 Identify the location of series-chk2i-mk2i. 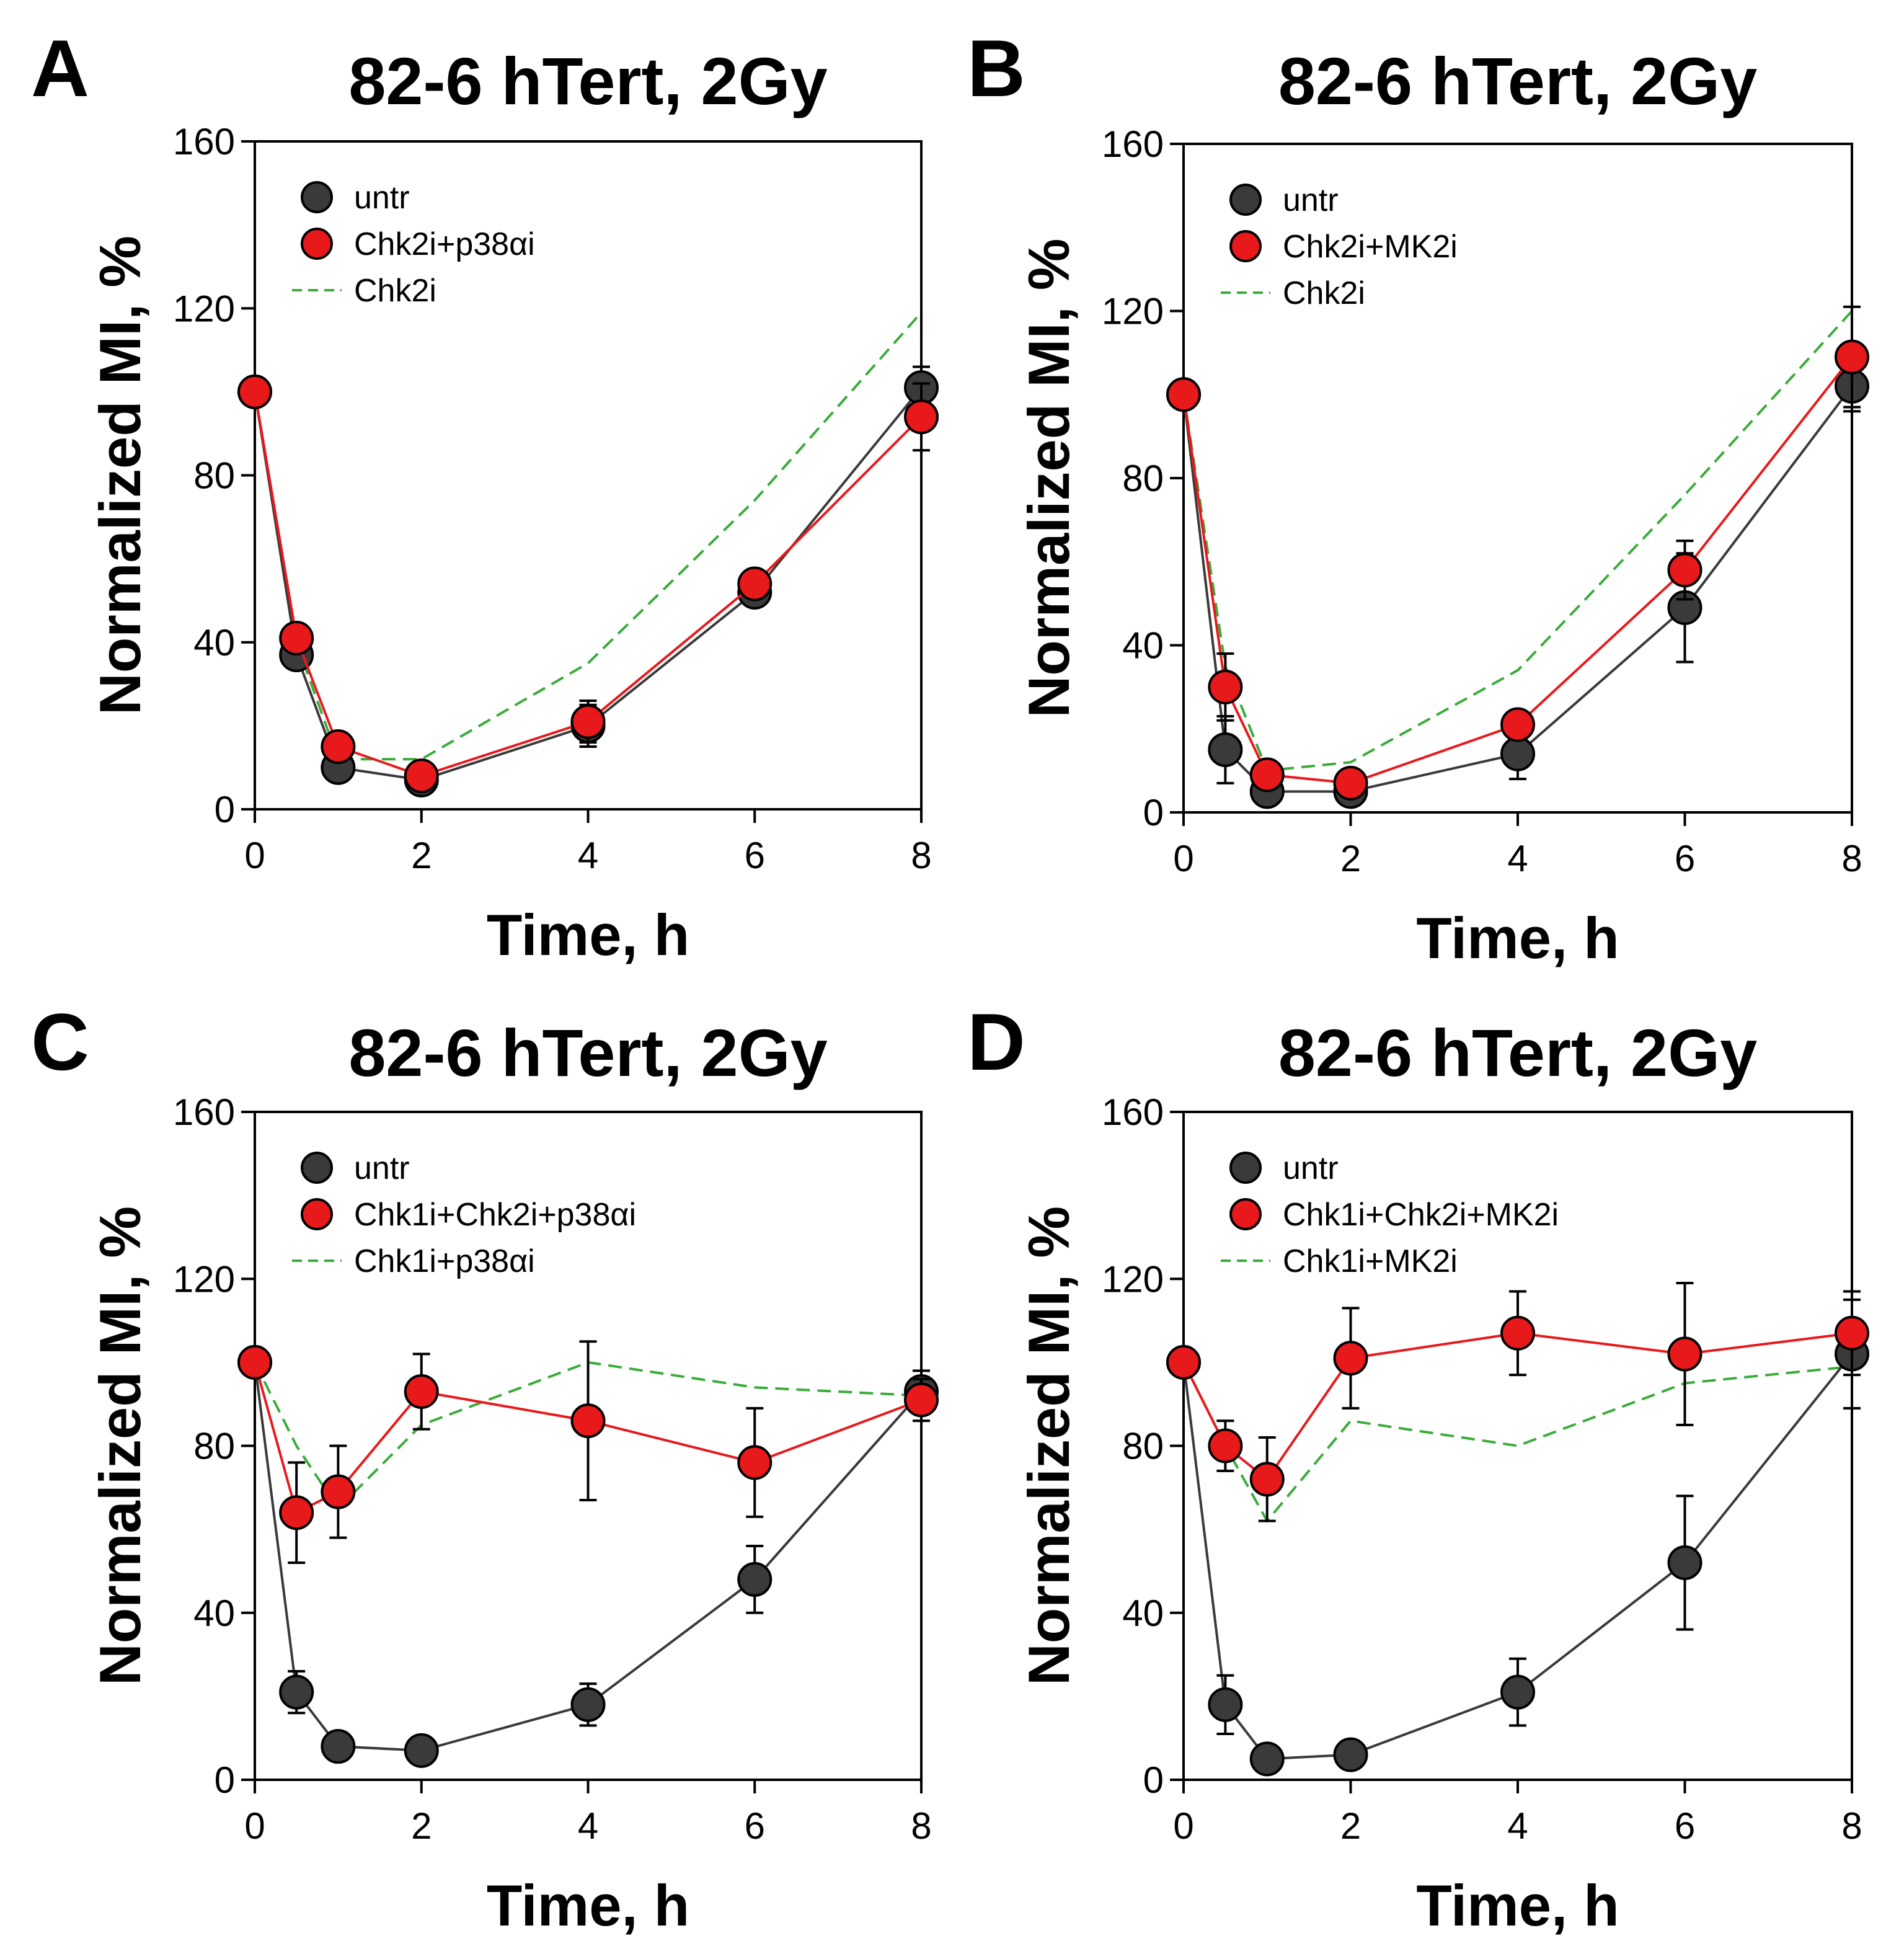
(1517, 553).